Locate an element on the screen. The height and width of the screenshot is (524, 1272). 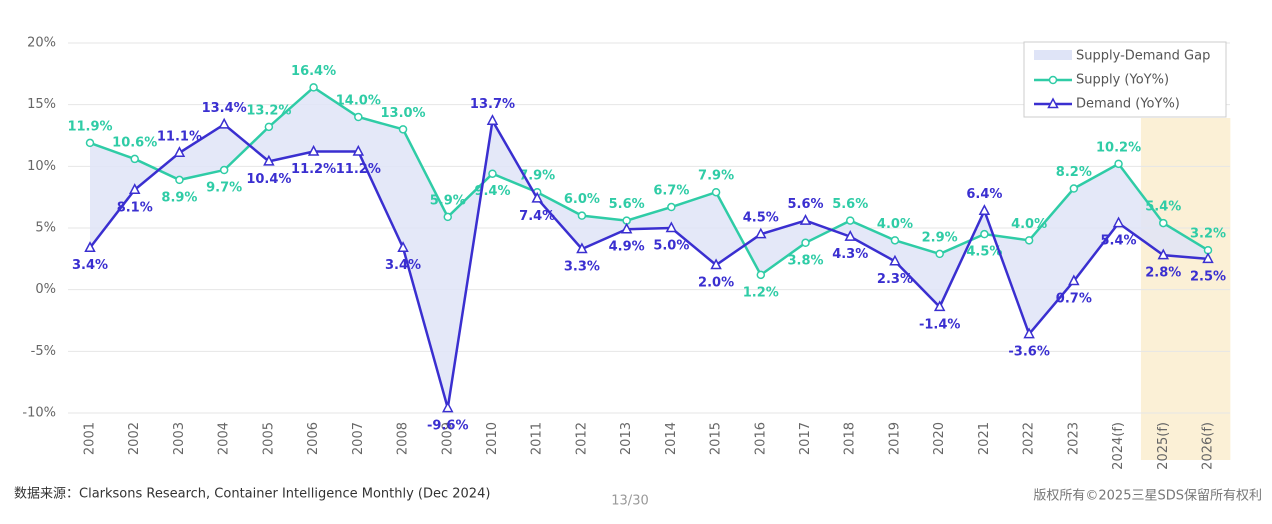
value-label: 9.4% is located at coordinates (492, 191).